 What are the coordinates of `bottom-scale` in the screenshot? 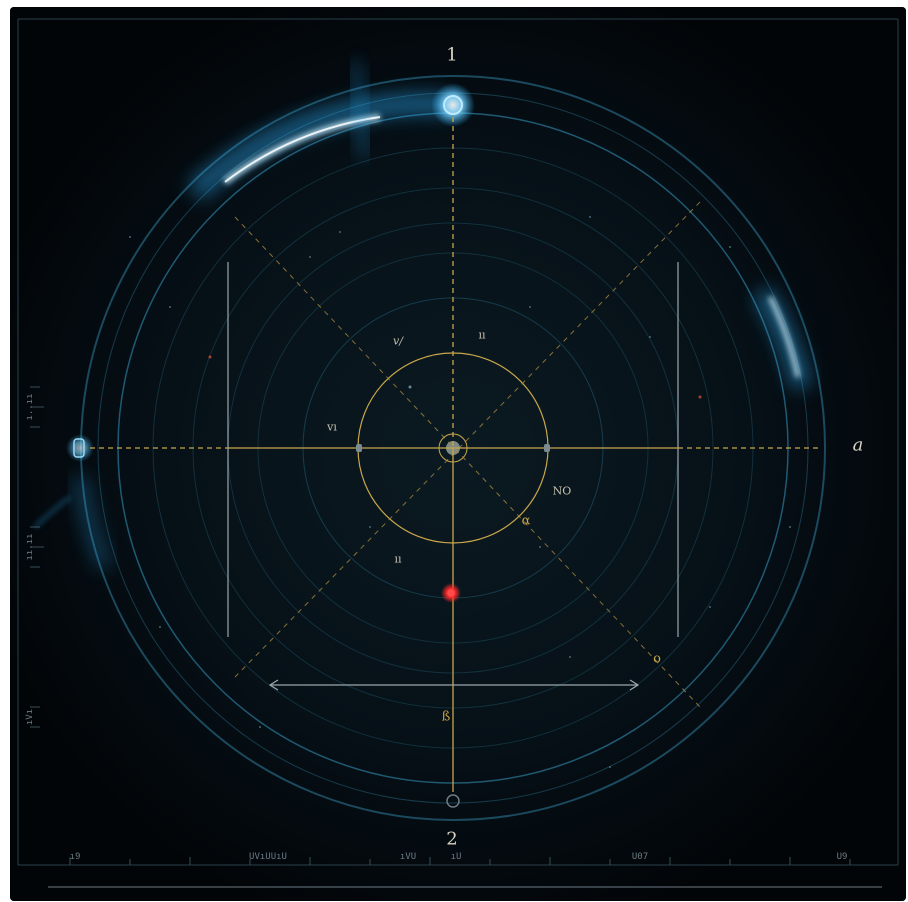 It's located at (460, 861).